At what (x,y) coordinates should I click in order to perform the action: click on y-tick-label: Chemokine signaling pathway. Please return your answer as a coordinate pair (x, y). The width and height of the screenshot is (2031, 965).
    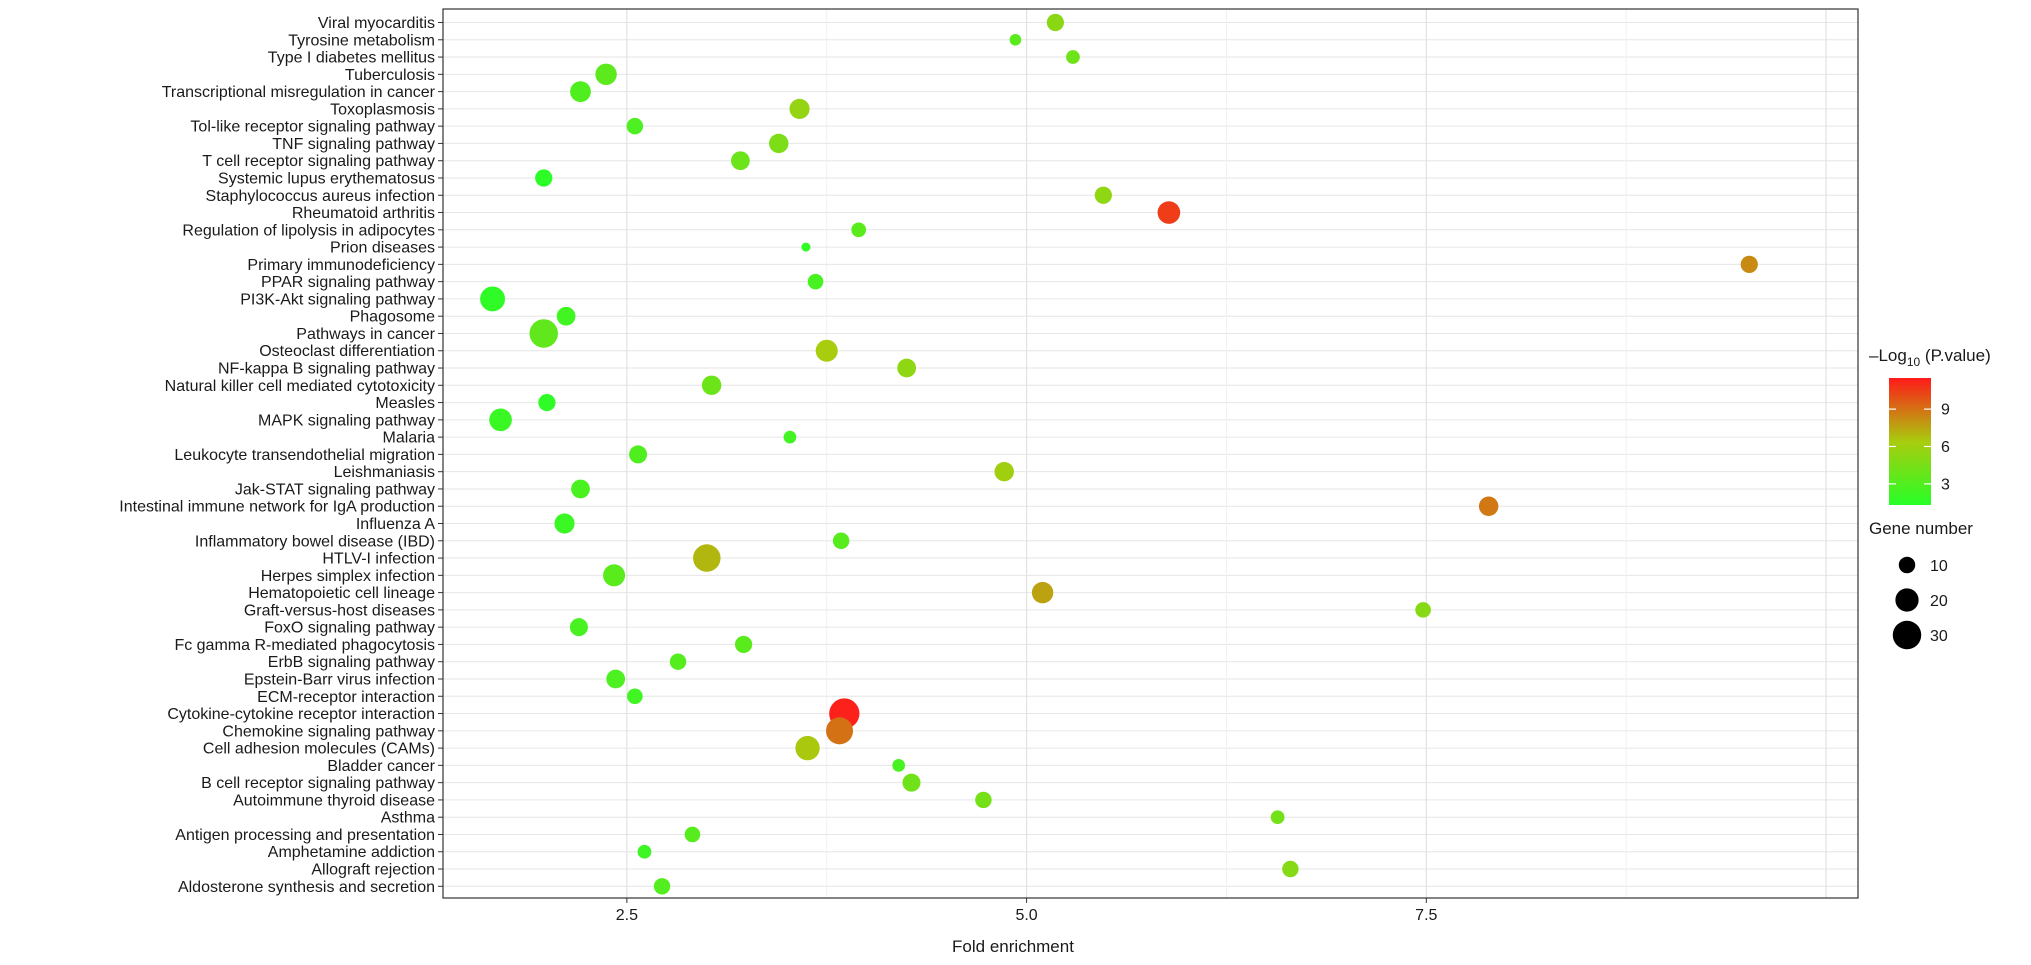
    Looking at the image, I should click on (328, 731).